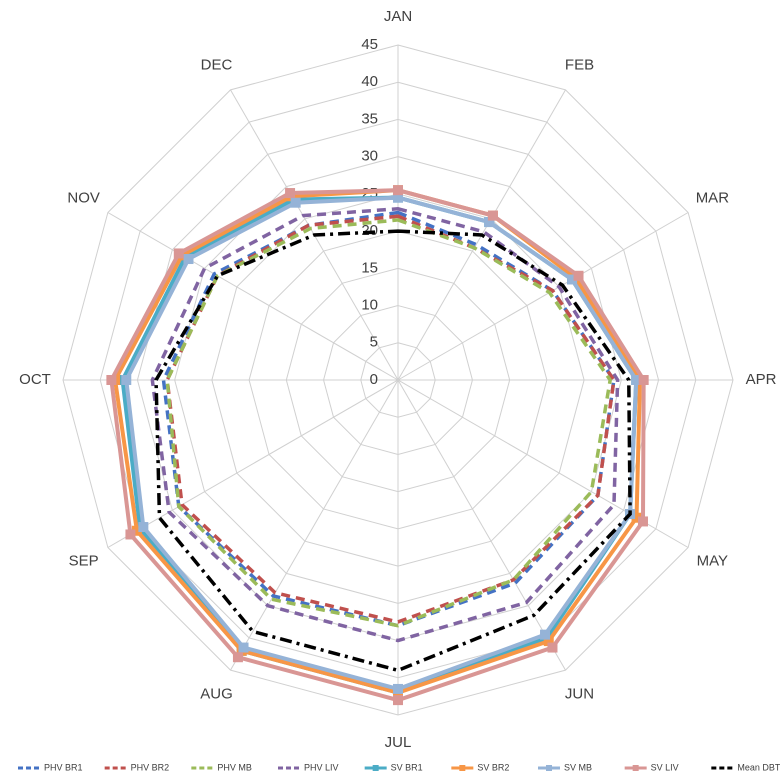 The height and width of the screenshot is (783, 780). Describe the element at coordinates (665, 767) in the screenshot. I see `legend-label: SV LIV` at that location.